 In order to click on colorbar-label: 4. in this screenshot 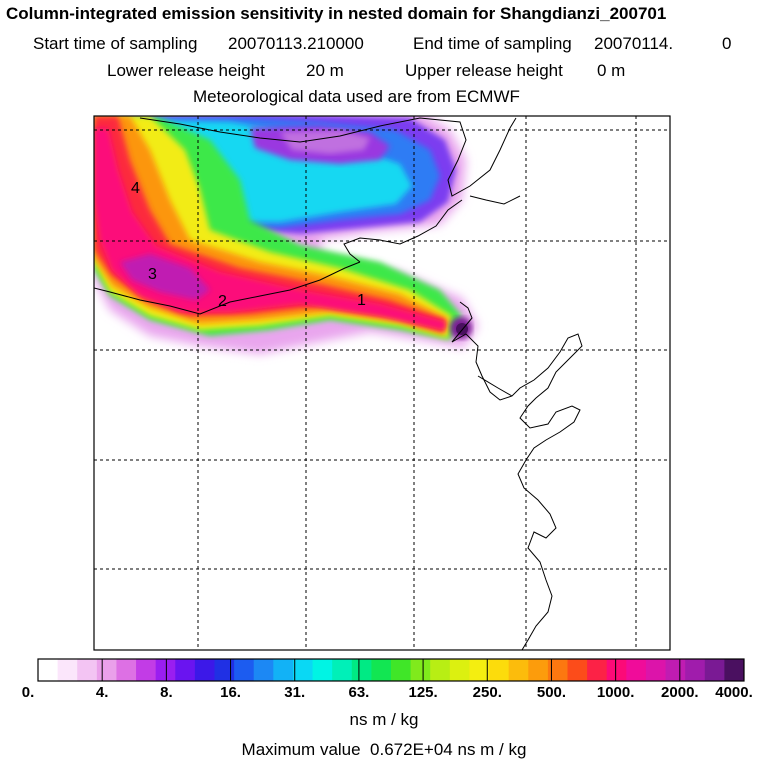, I will do `click(102, 692)`.